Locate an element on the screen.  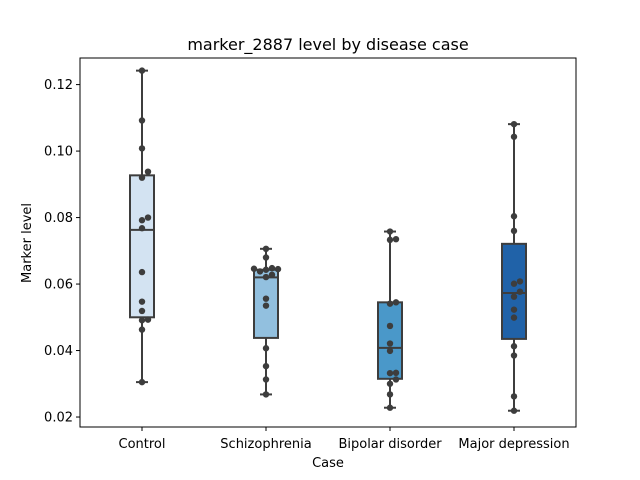
y-tick-label: 0.04 is located at coordinates (58, 351).